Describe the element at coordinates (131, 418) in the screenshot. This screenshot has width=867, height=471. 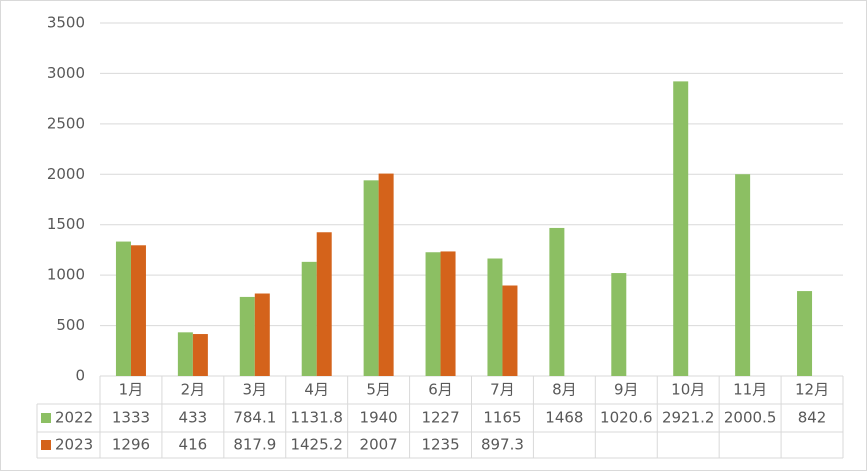
I see `table-value: 1333` at that location.